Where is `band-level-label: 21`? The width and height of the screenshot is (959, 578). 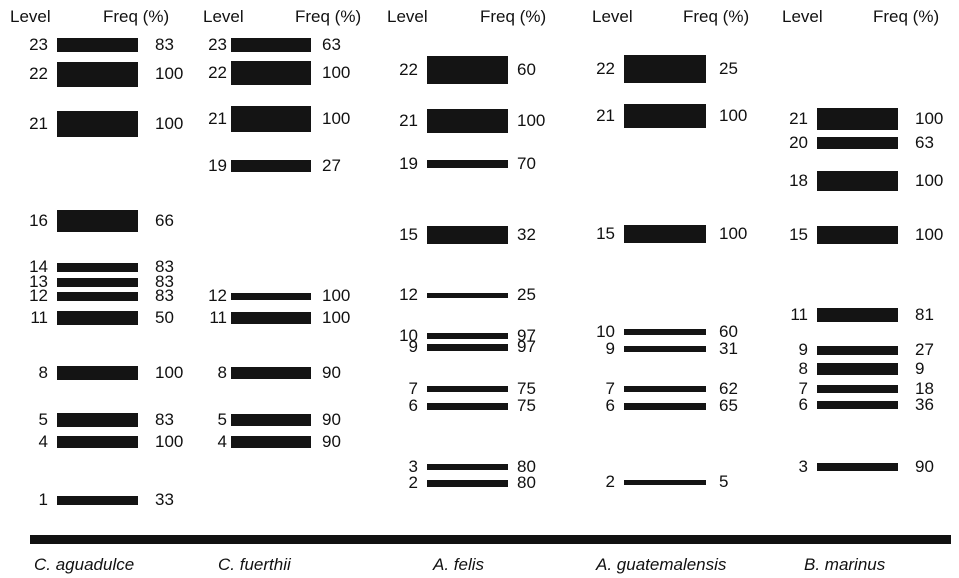 band-level-label: 21 is located at coordinates (605, 115).